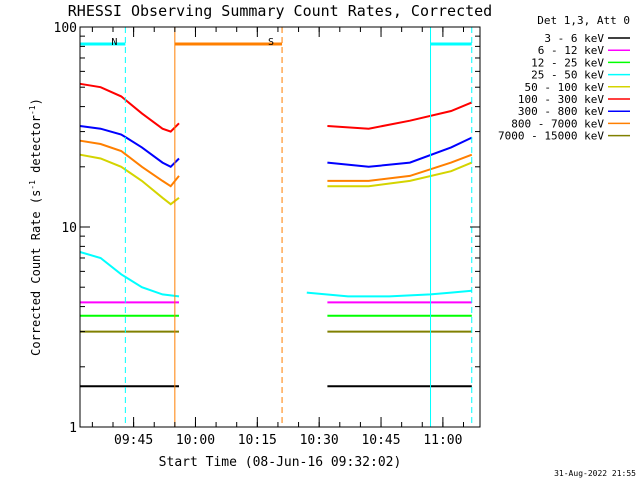  I want to click on legend-label-9: 7000 - 15000 keV, so click(551, 136).